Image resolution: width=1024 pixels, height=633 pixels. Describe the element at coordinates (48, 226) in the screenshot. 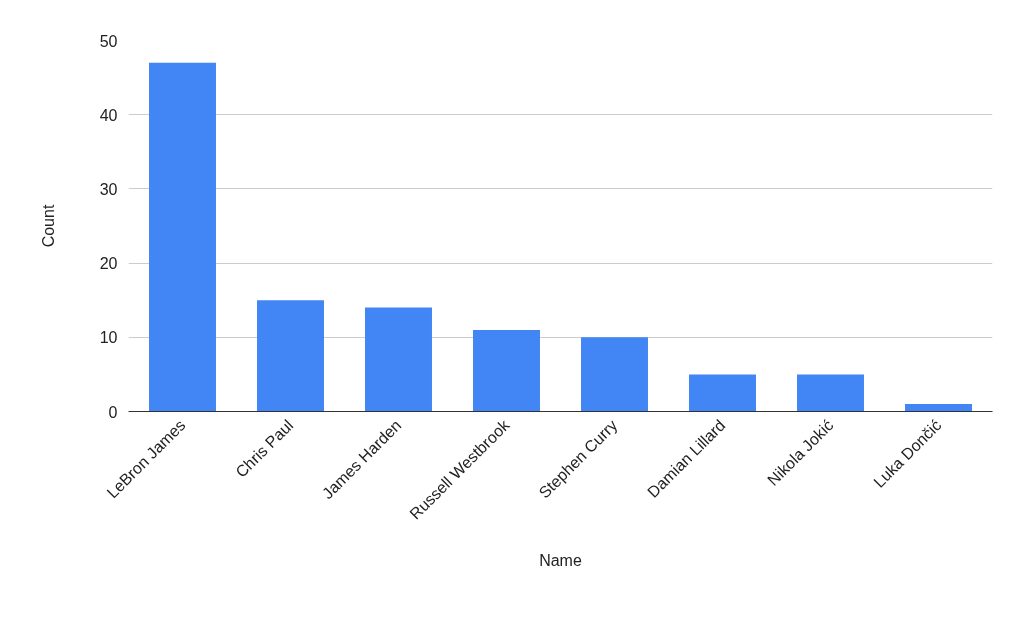

I see `y-axis-title: Count` at that location.